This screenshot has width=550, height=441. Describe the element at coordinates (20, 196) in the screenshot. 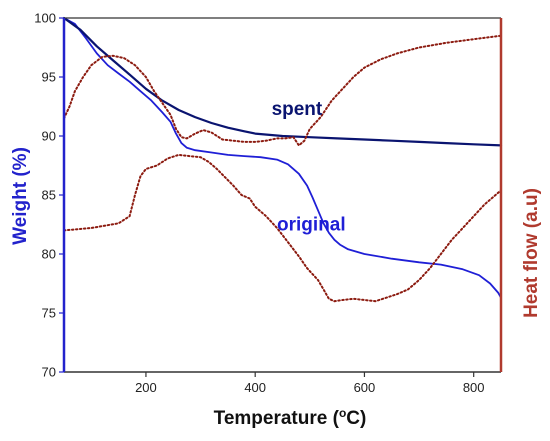

I see `y-axis-title-left: Weight (%)` at that location.